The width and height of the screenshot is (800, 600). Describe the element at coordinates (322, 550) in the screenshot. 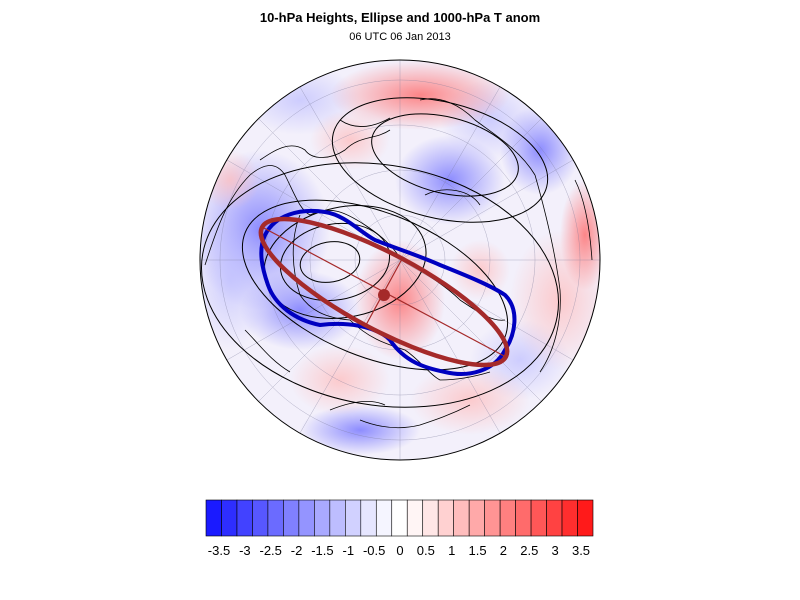

I see `colorbar-tick-label: -1.5` at that location.